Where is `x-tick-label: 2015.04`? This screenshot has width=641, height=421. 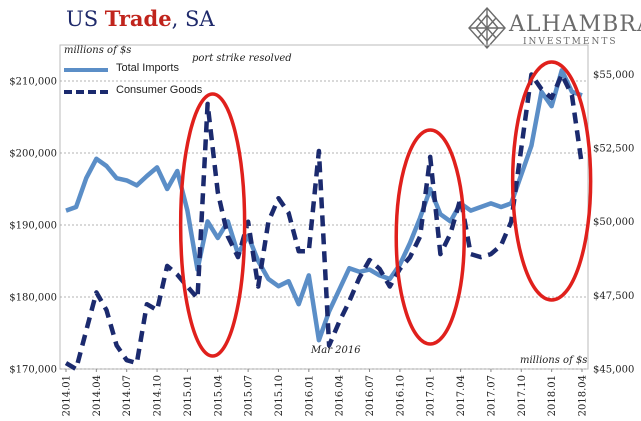
x-tick-label: 2015.04 is located at coordinates (218, 395).